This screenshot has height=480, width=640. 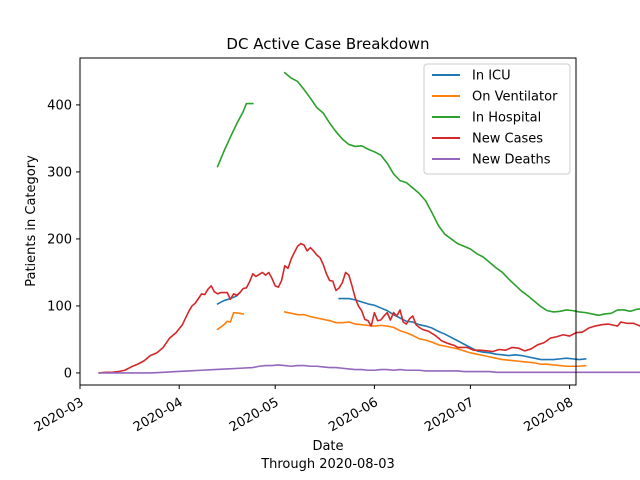 What do you see at coordinates (327, 44) in the screenshot?
I see `chart-title: DC Active Case Breakdown` at bounding box center [327, 44].